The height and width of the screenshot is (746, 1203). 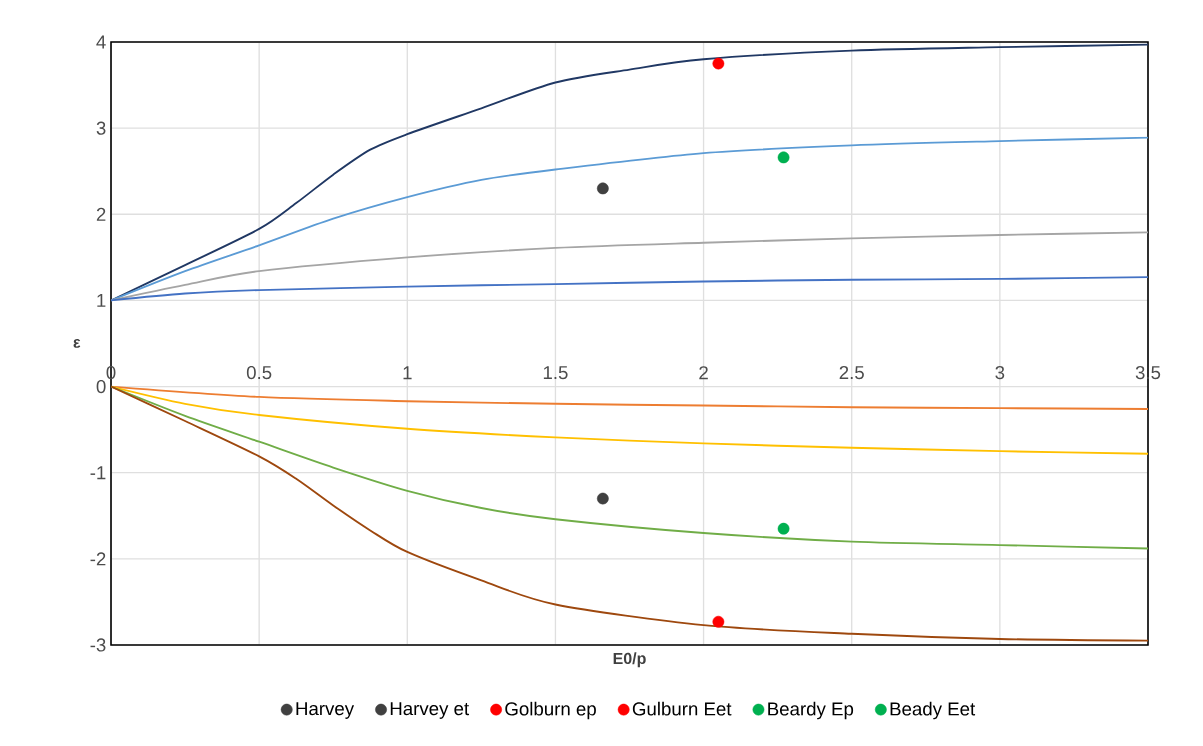 I want to click on y-tick-label: -3, so click(x=98, y=645).